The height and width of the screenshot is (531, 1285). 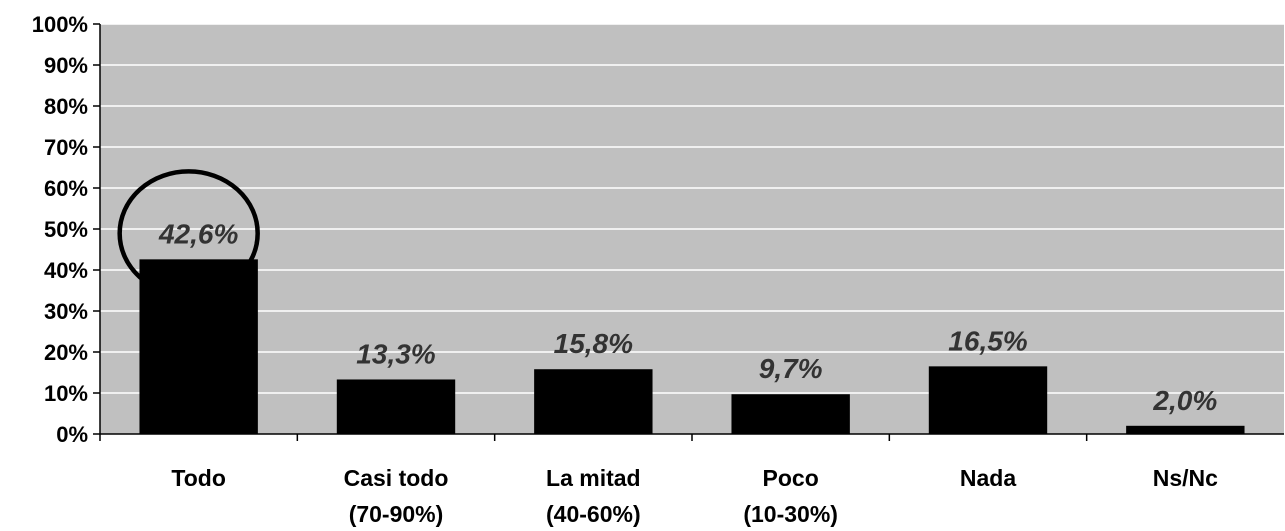 I want to click on y-tick-label: 100%, so click(x=60, y=24).